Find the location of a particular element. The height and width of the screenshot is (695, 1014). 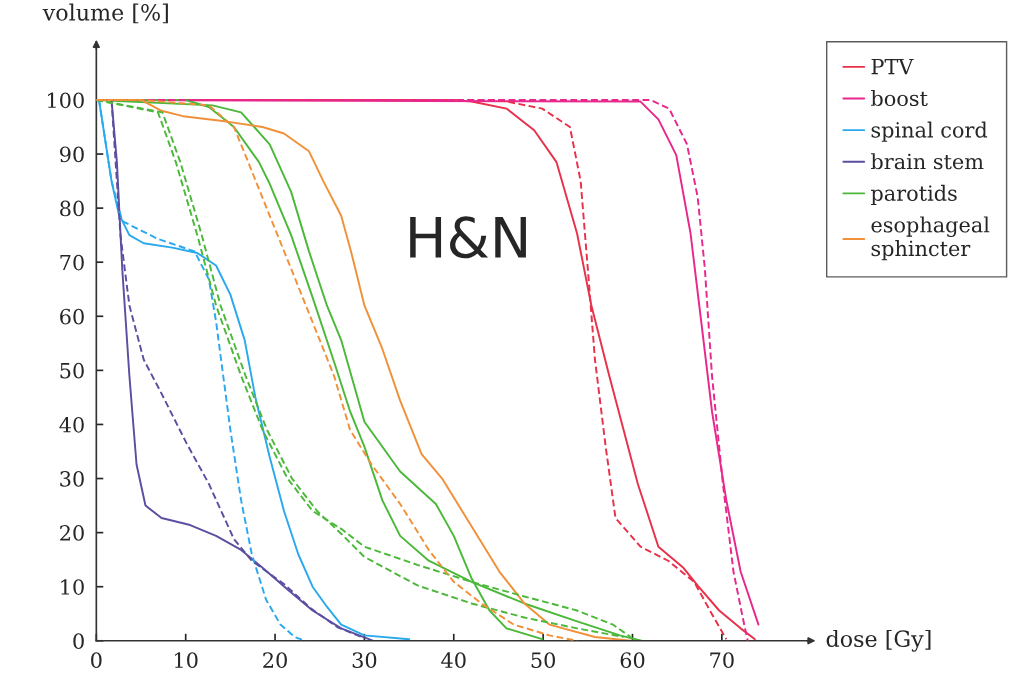

y-axis-title: volume [%] is located at coordinates (105, 13).